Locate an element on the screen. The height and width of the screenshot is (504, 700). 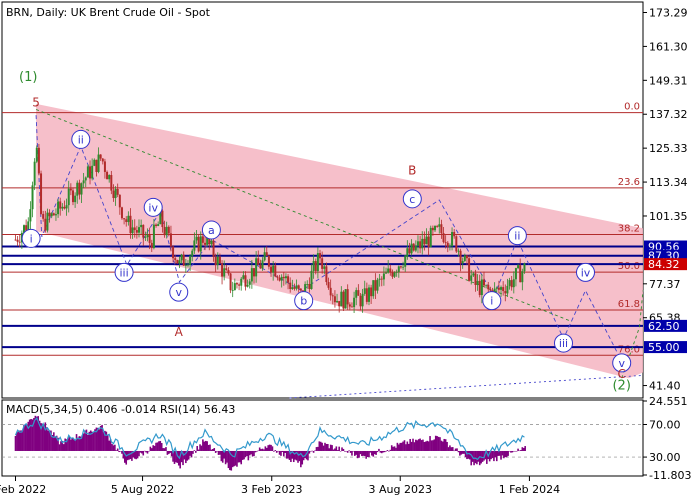
price-badge is located at coordinates (665, 325).